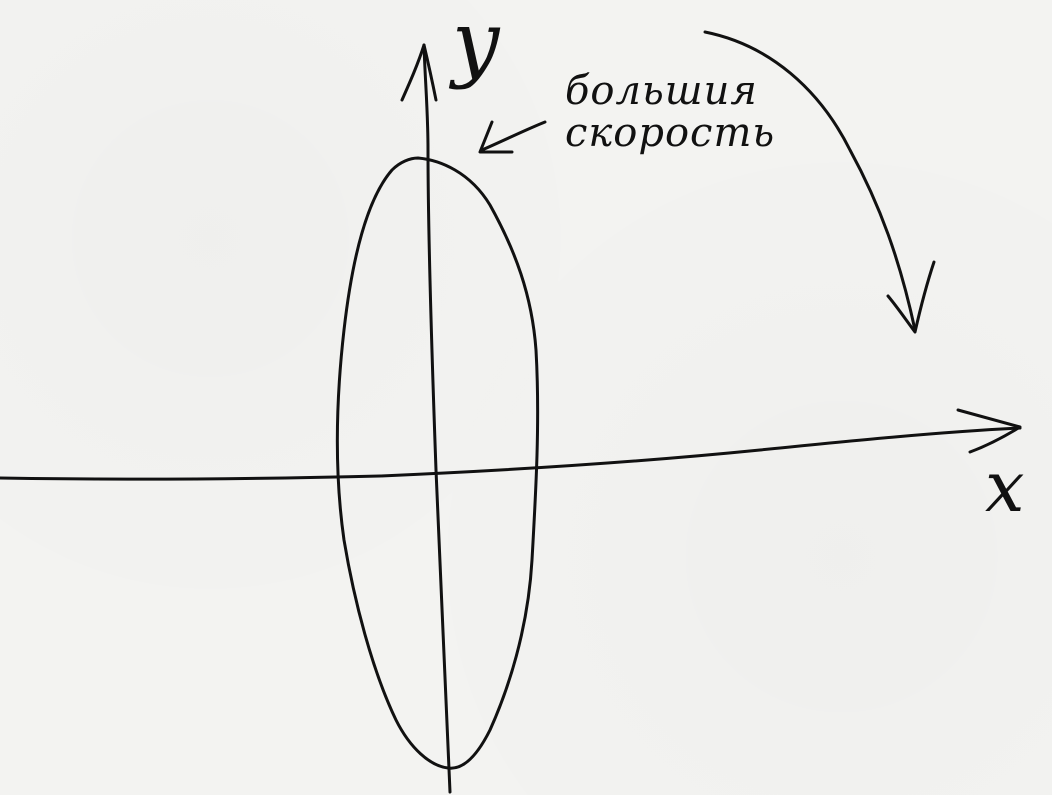 The image size is (1052, 795). What do you see at coordinates (511, 453) in the screenshot?
I see `x-axis-line` at bounding box center [511, 453].